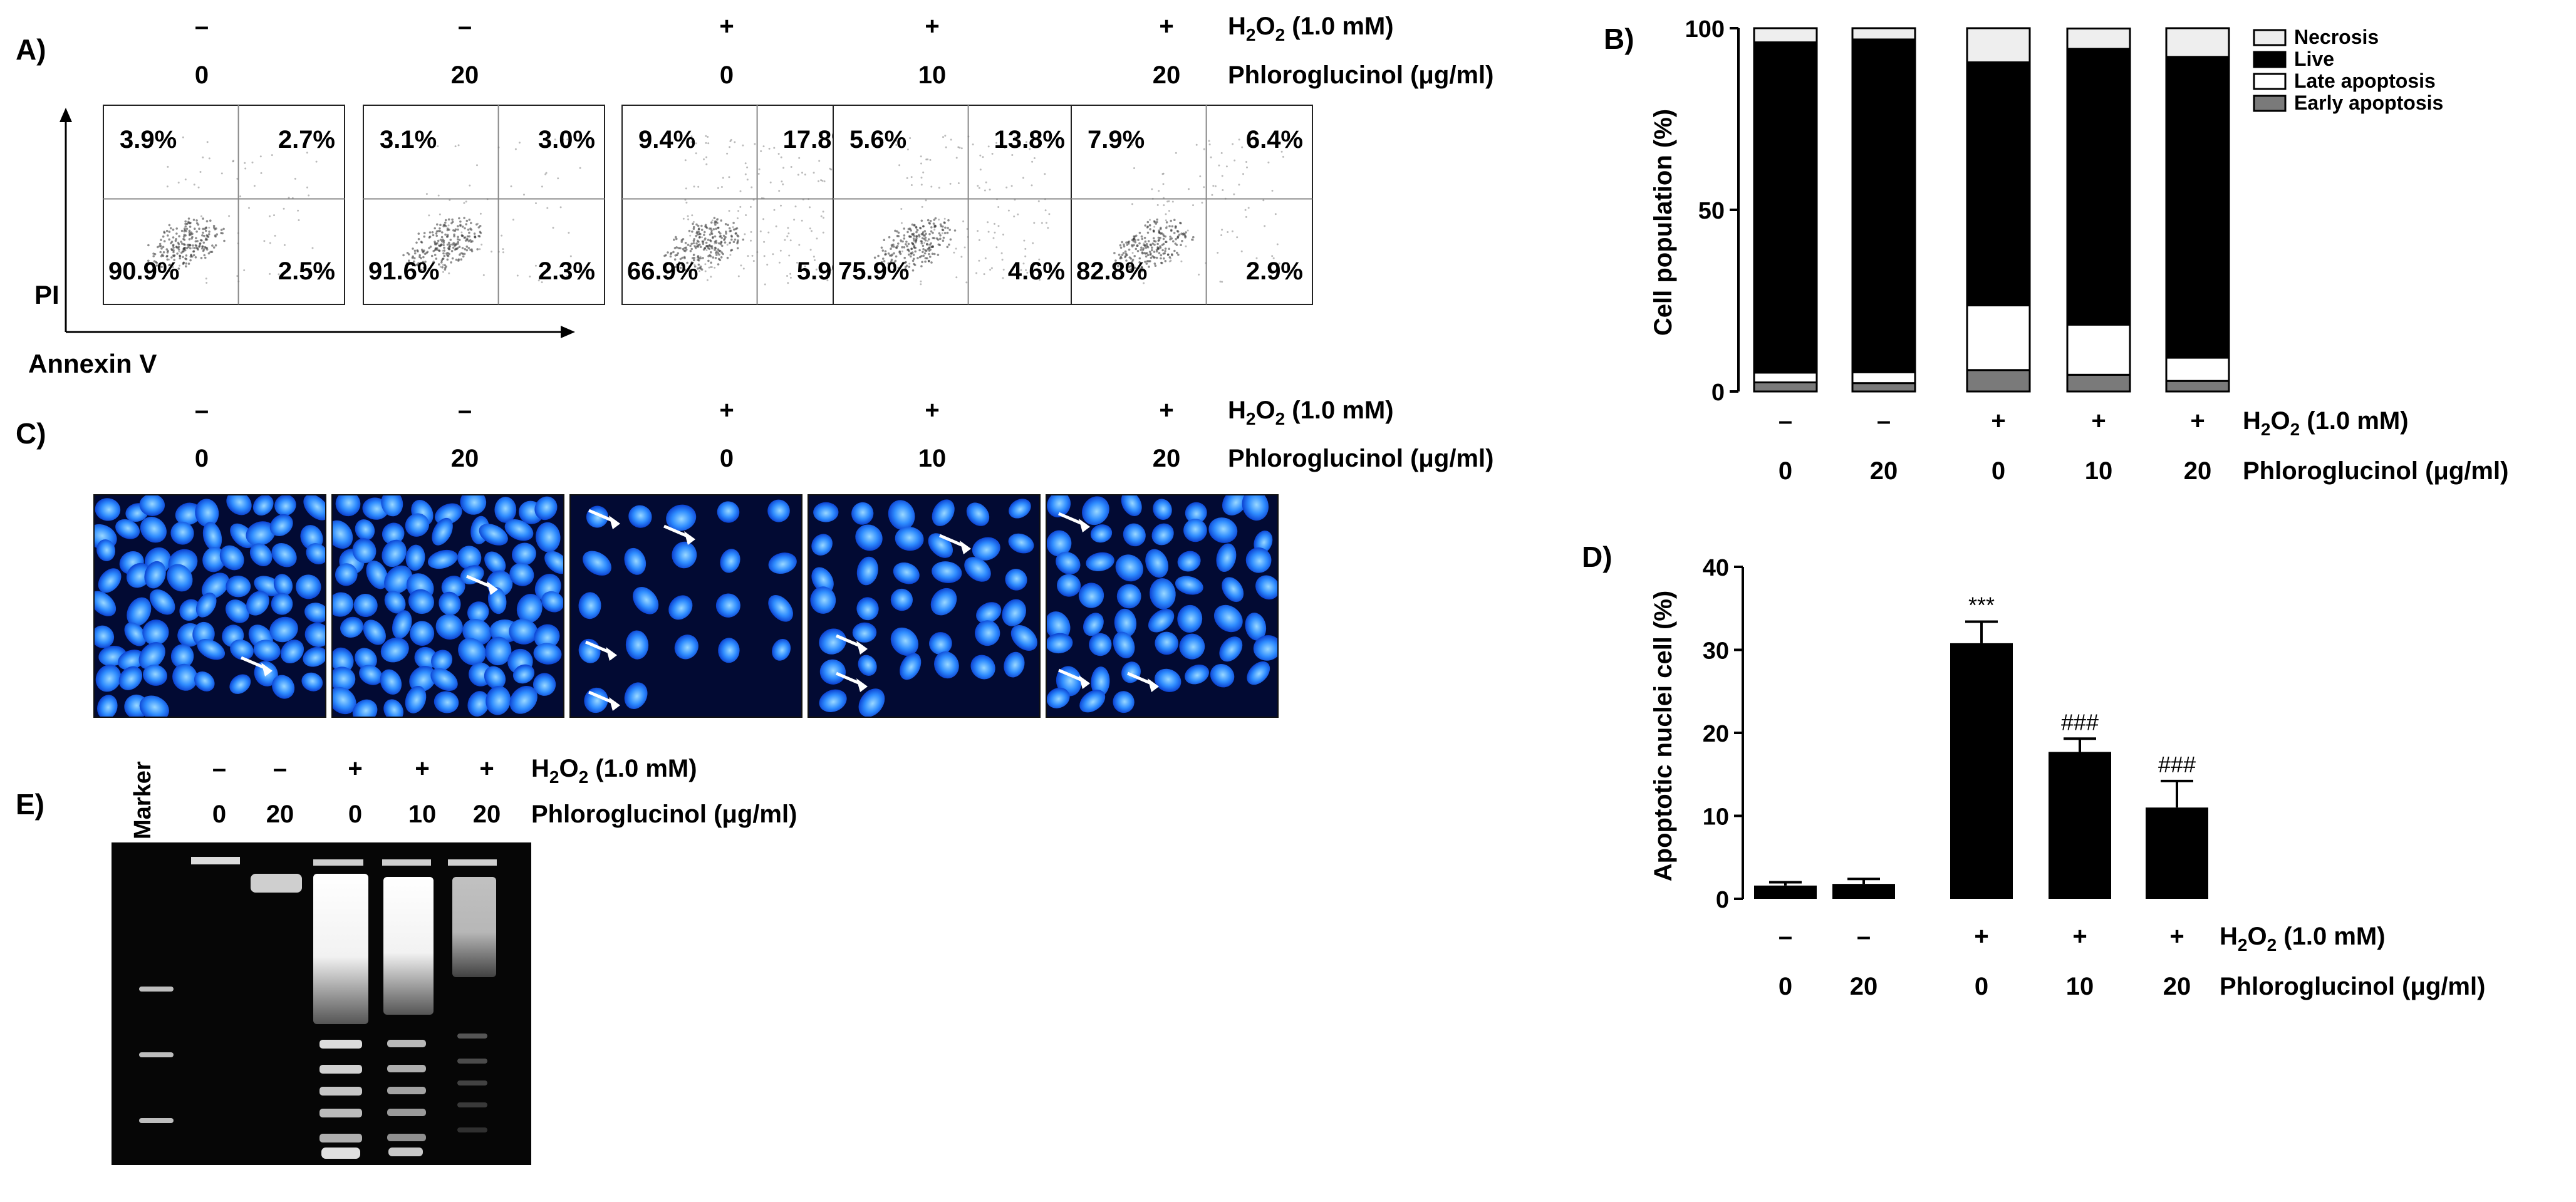 This screenshot has height=1202, width=2576. What do you see at coordinates (1207, 211) in the screenshot?
I see `flow-dot-scatter` at bounding box center [1207, 211].